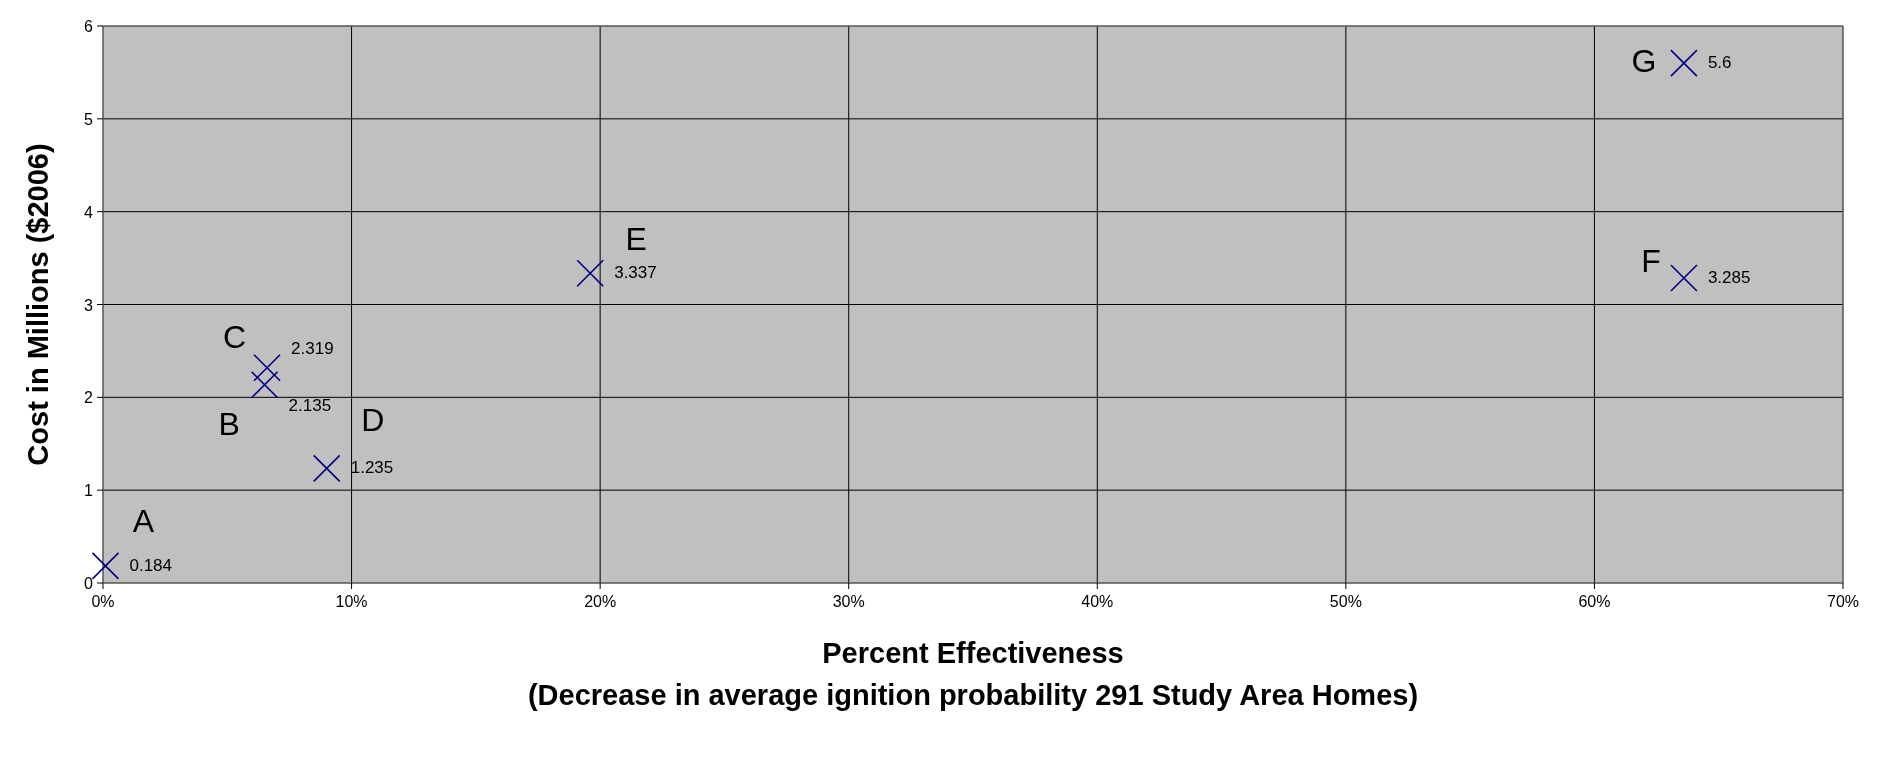 Image resolution: width=1881 pixels, height=764 pixels. Describe the element at coordinates (1719, 63) in the screenshot. I see `data-label: 5.6` at that location.